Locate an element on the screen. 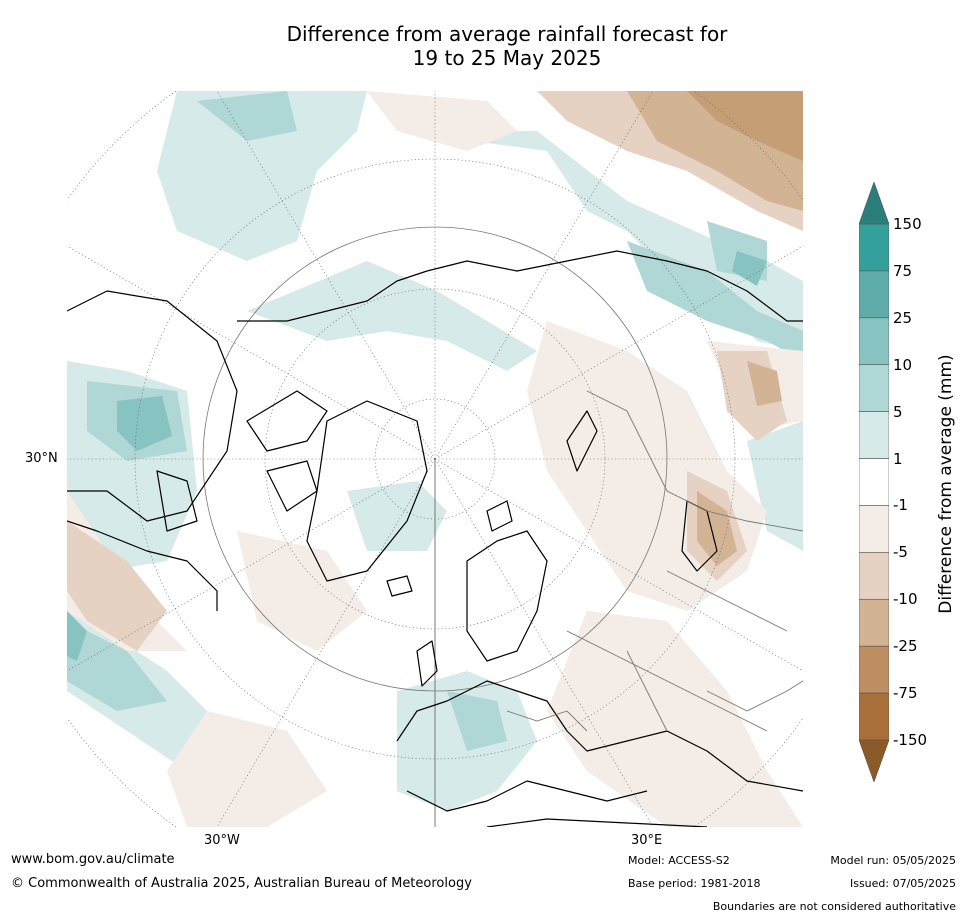  footer-base-period: Base period: 1981-2018 is located at coordinates (694, 883).